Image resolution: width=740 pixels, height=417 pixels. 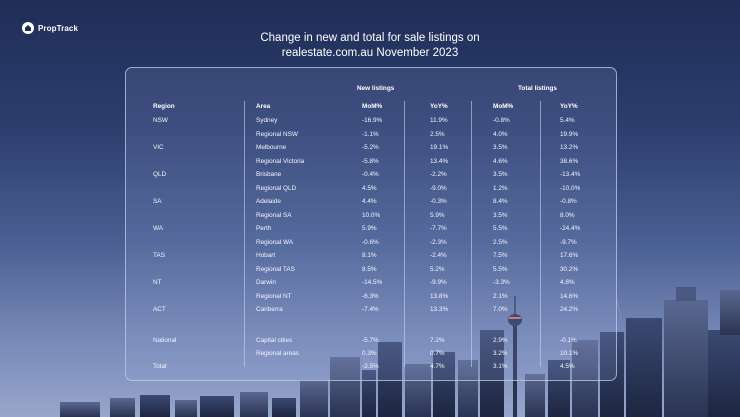 I want to click on table-cell-new-yoy: 7.2%, so click(x=437, y=340).